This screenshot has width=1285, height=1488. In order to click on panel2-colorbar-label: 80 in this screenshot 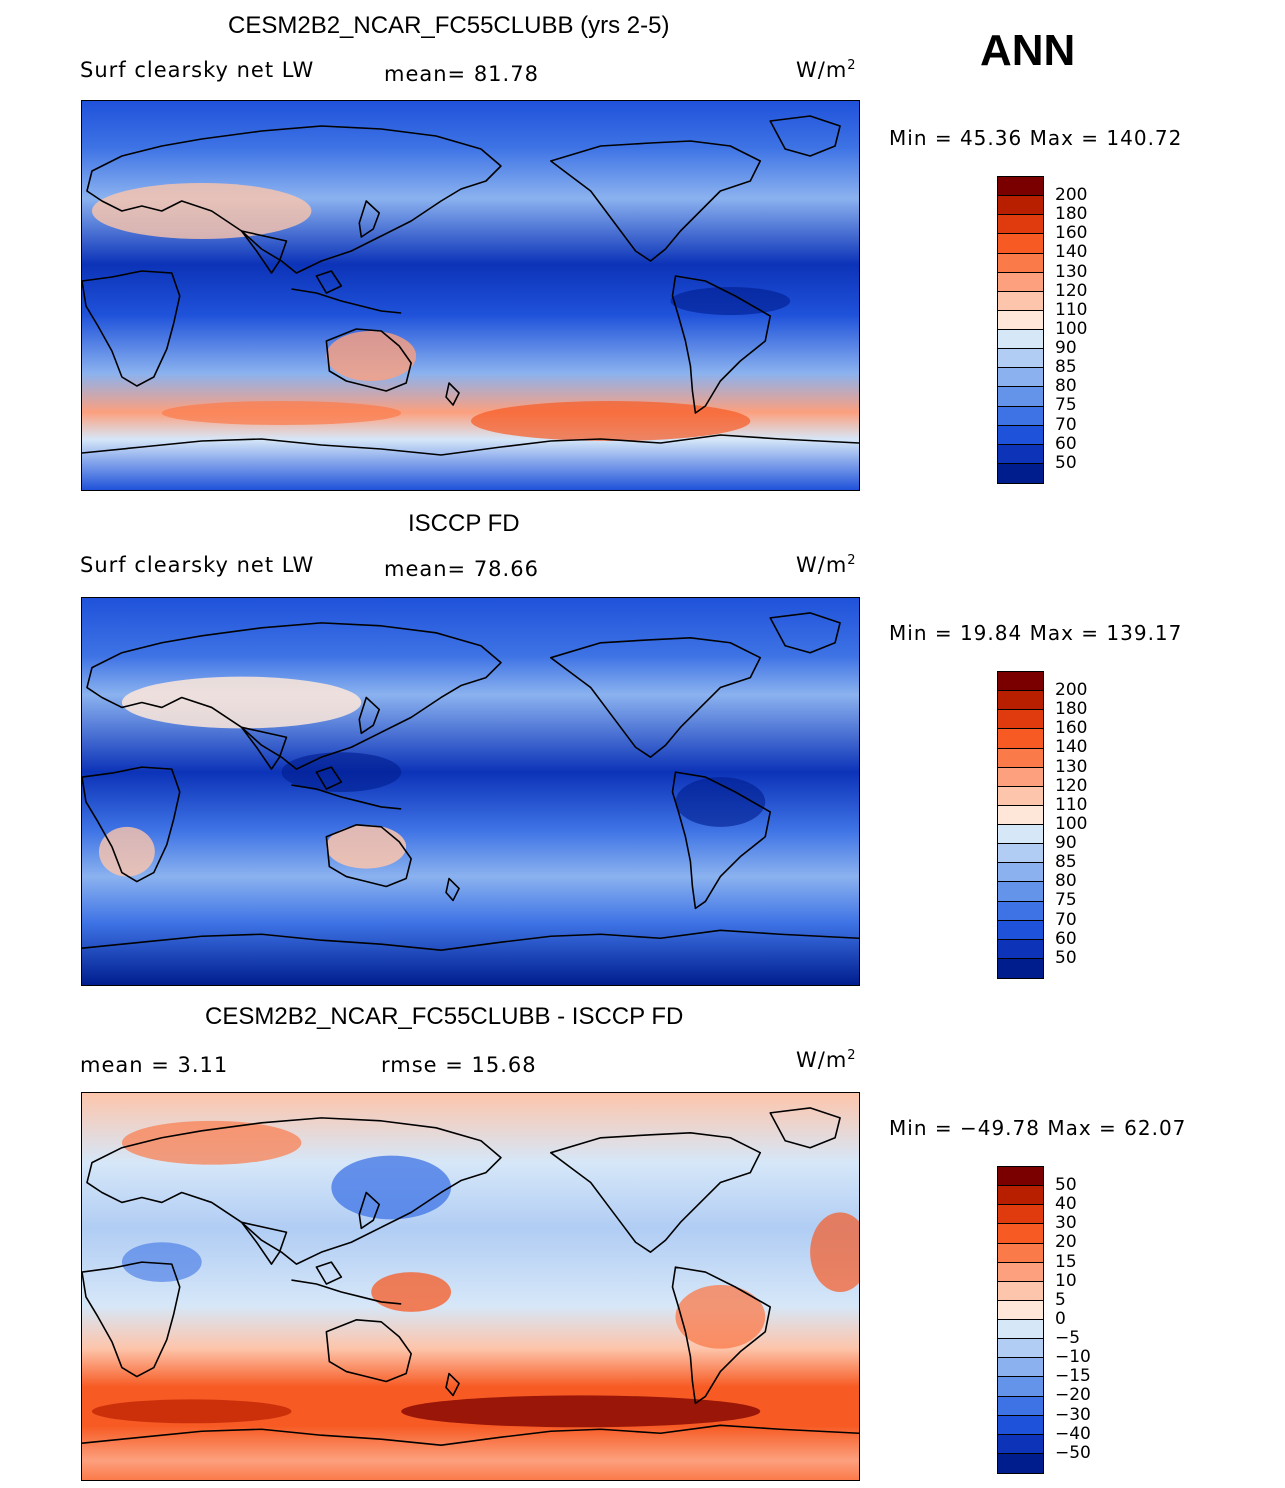, I will do `click(1066, 881)`.